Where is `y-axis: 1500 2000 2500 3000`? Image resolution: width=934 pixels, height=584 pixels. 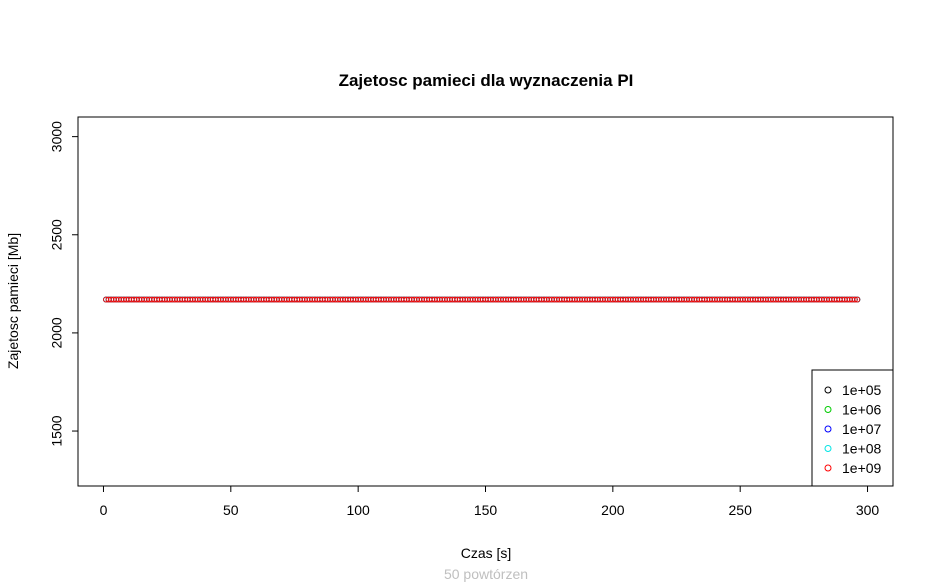
y-axis: 1500 2000 2500 3000 is located at coordinates (64, 284).